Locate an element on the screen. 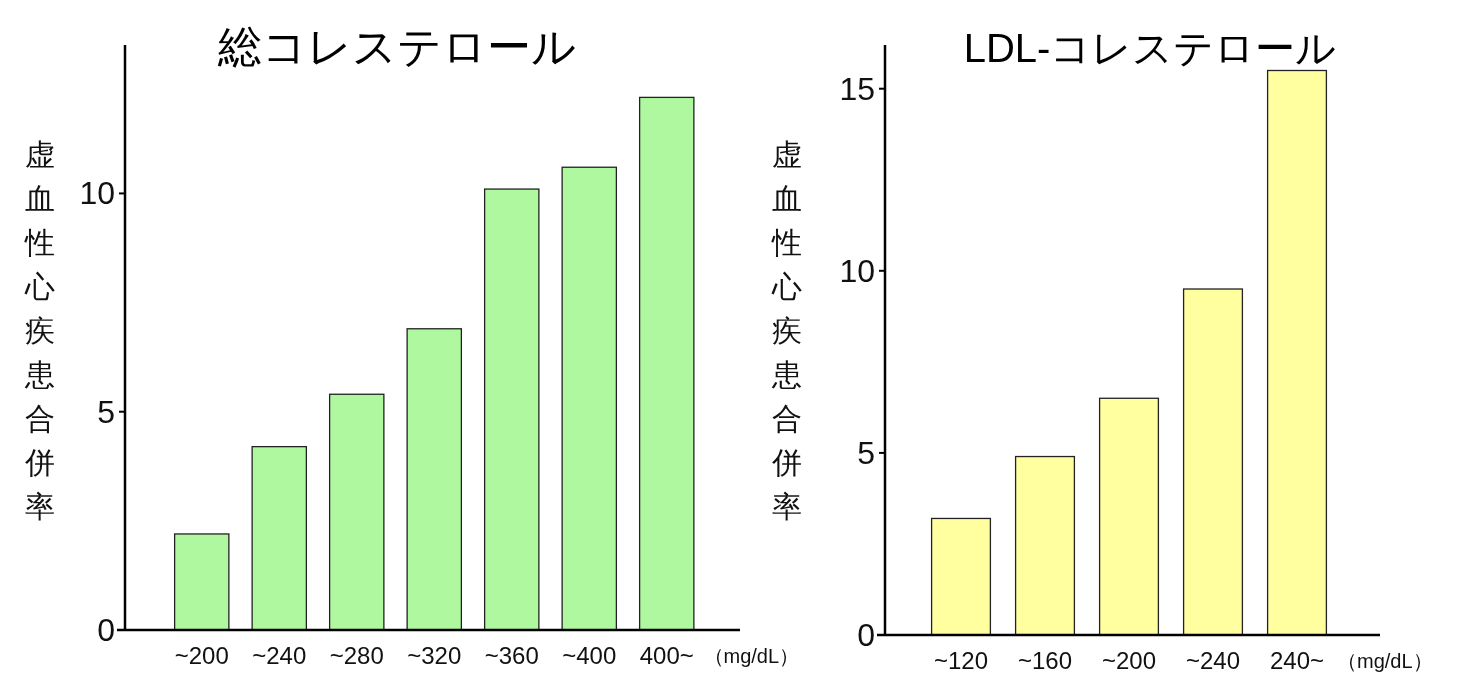 The height and width of the screenshot is (682, 1480). x-tick-label: 400~ is located at coordinates (666, 655).